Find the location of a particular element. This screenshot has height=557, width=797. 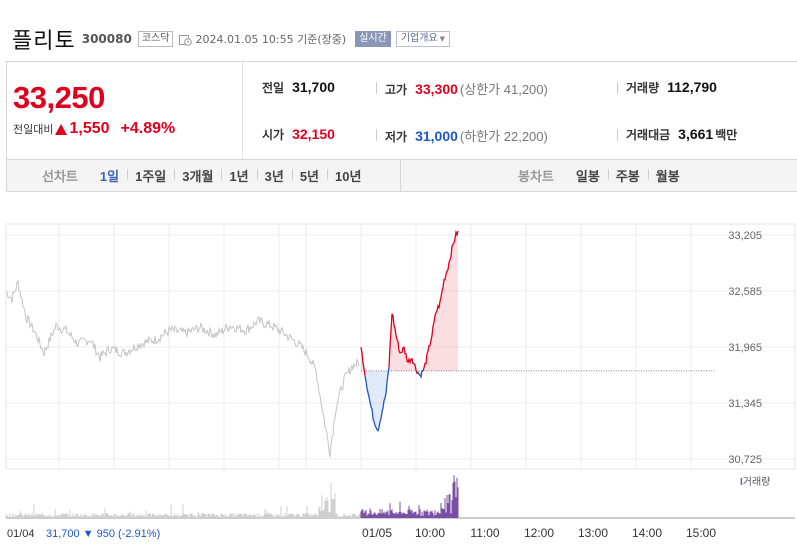

x-tick-label: 10:00 is located at coordinates (430, 533).